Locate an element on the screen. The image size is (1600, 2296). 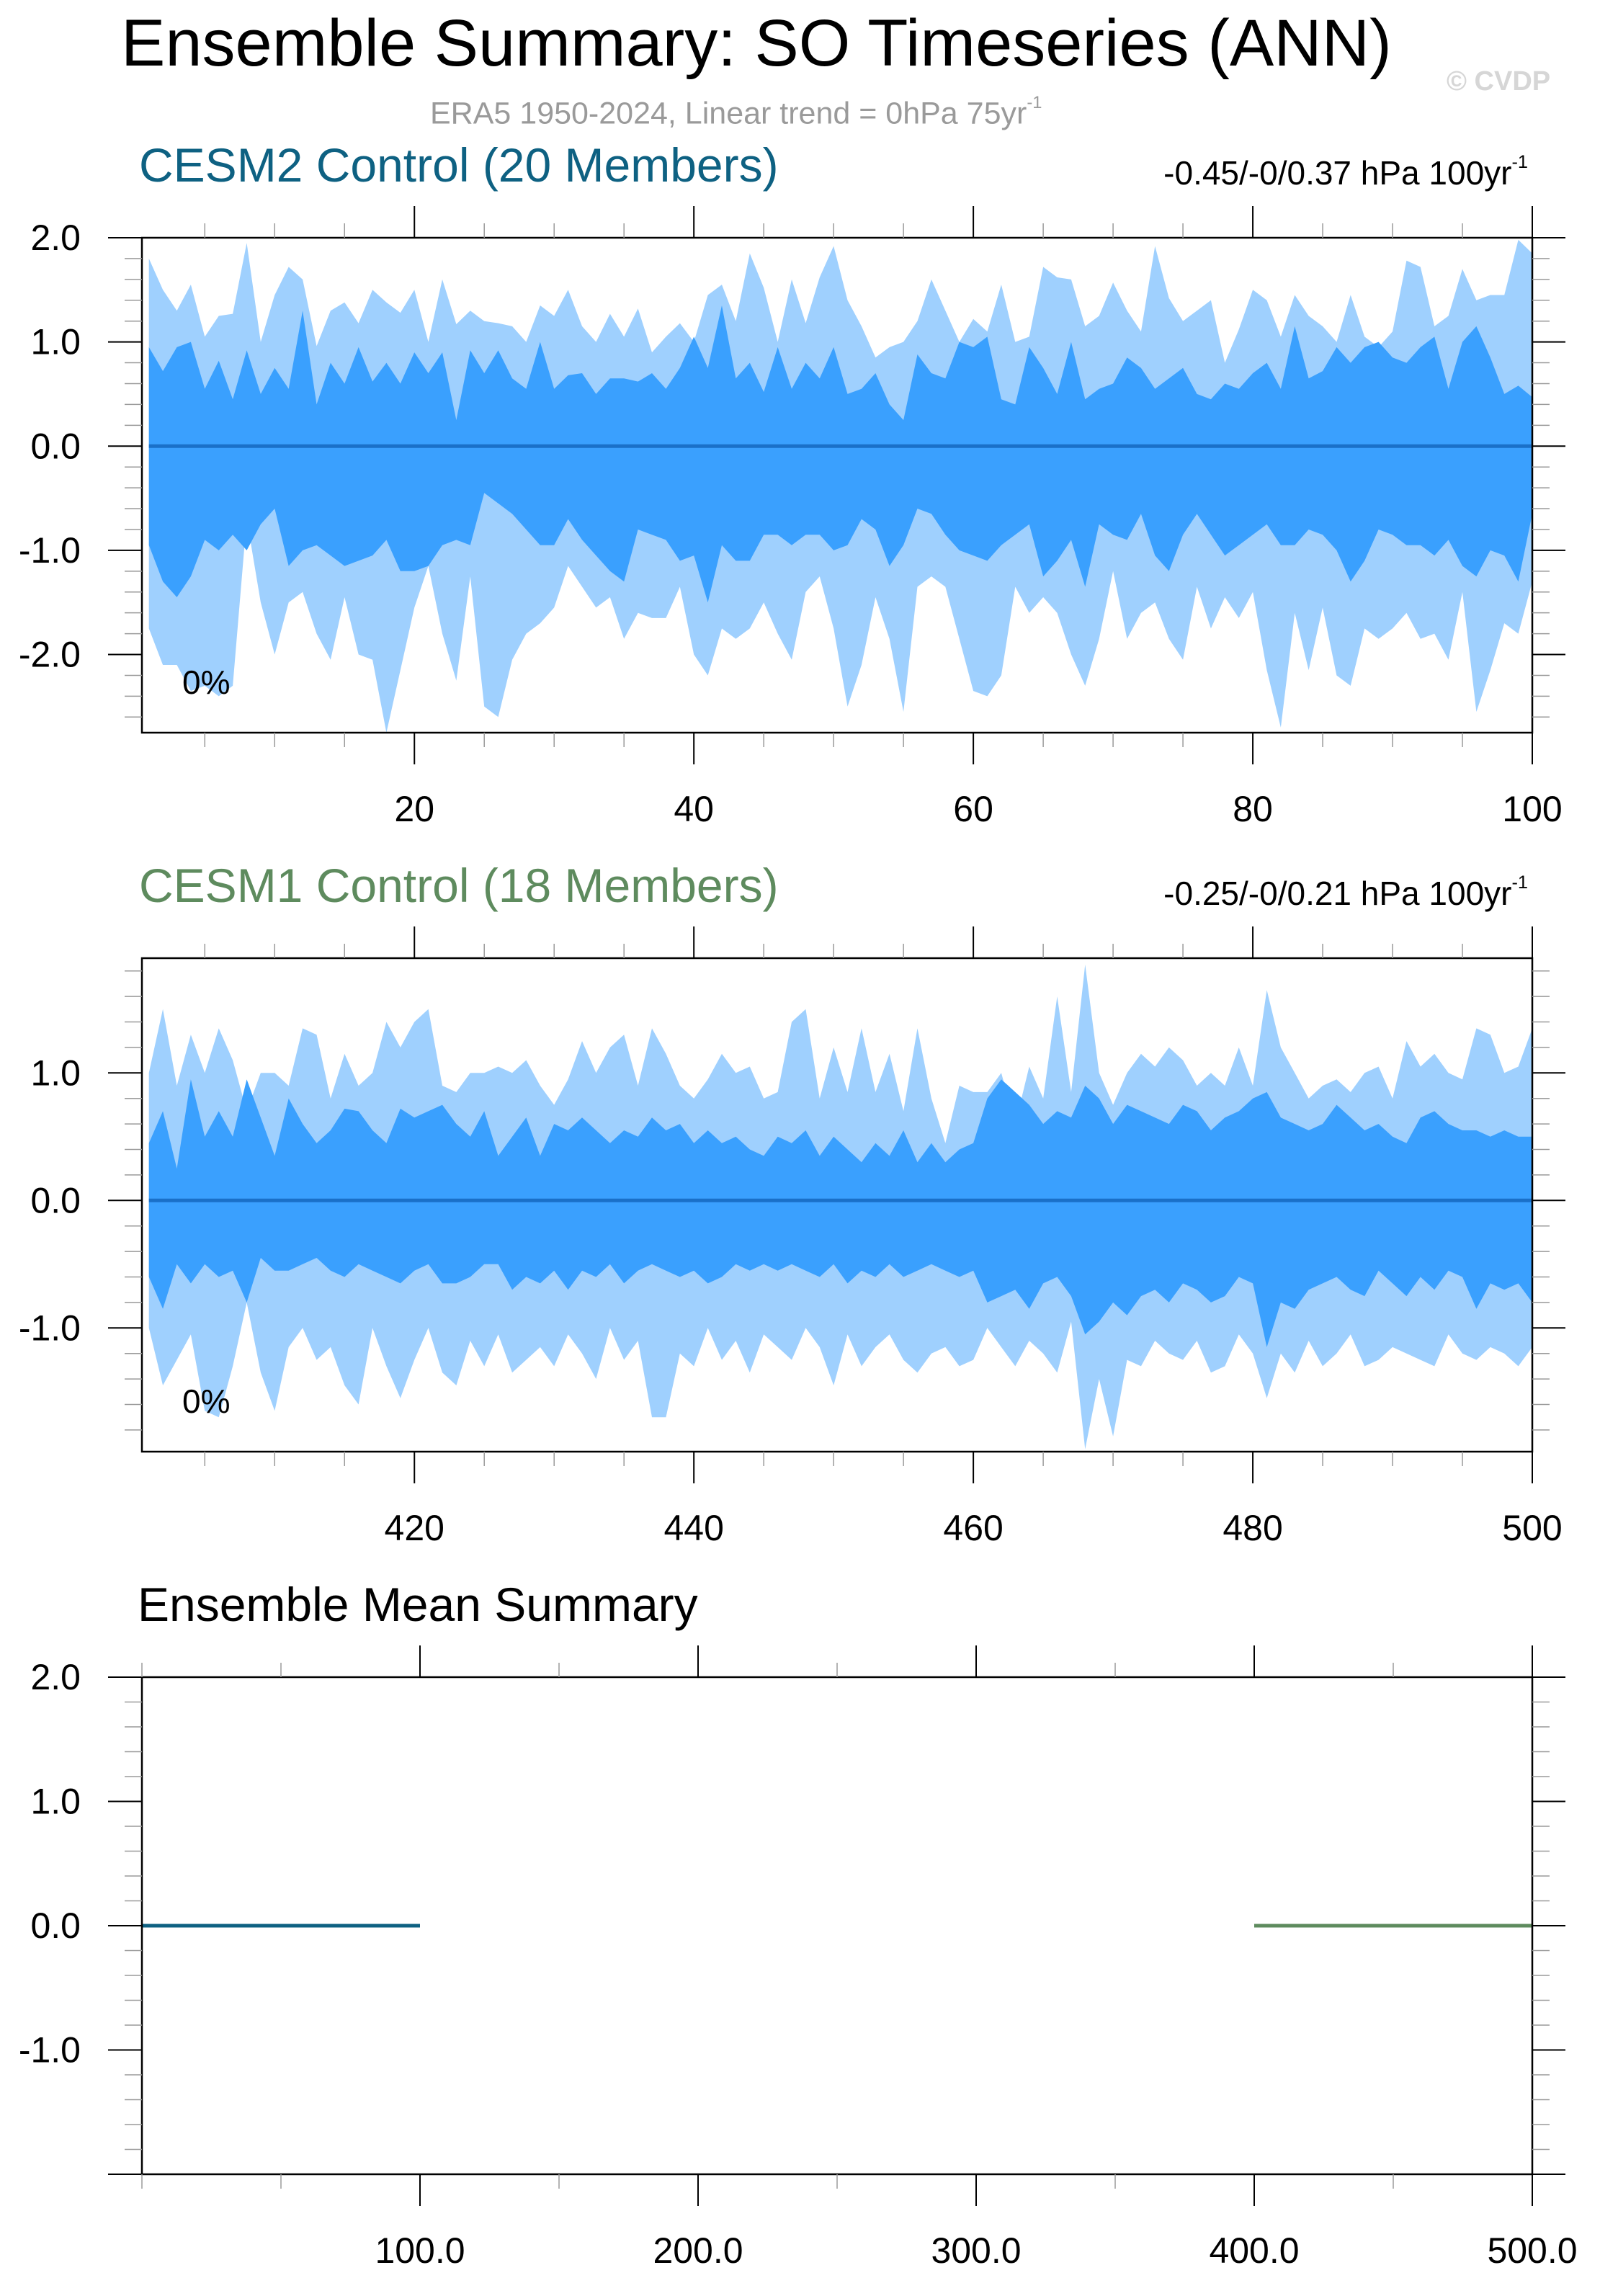
panel-title-cesm1: CESM1 Control (18 Members) is located at coordinates (459, 885).